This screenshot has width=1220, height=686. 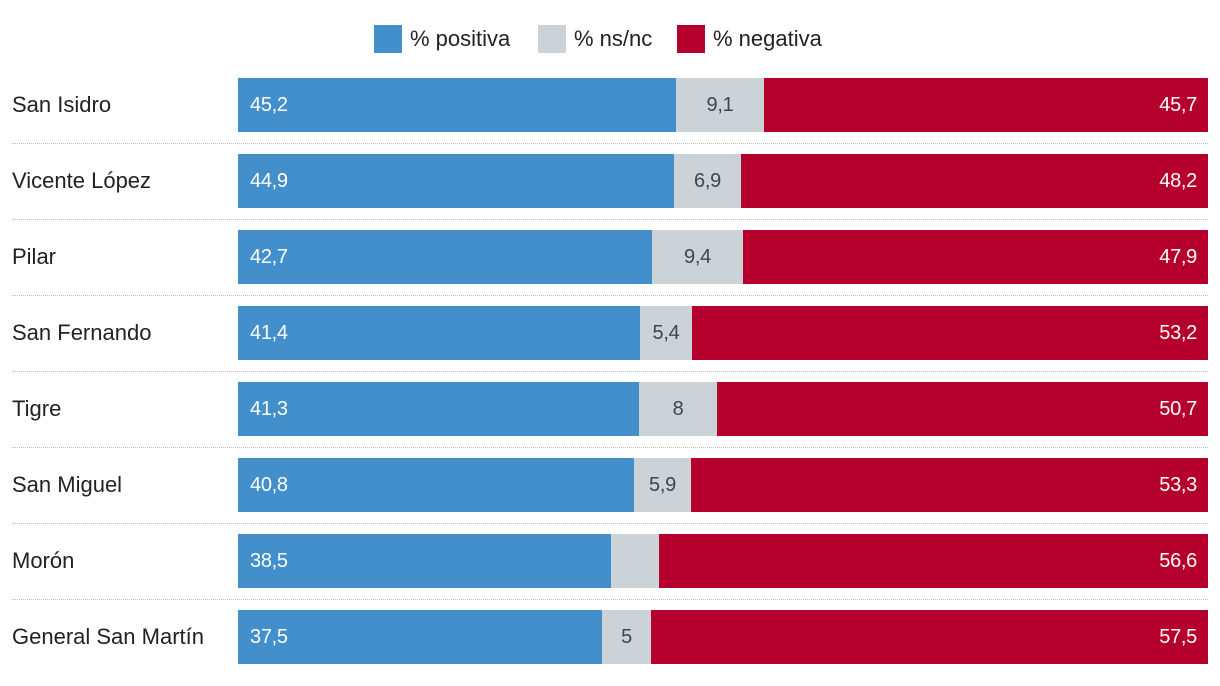 I want to click on value-label-nsnc-san-miguel: 5,9, so click(x=662, y=485).